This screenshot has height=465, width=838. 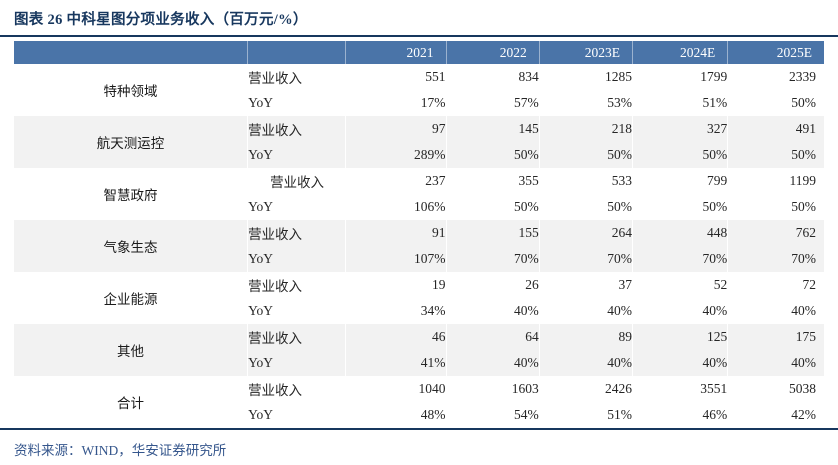 I want to click on revenue-value-cell: 72, so click(x=775, y=285).